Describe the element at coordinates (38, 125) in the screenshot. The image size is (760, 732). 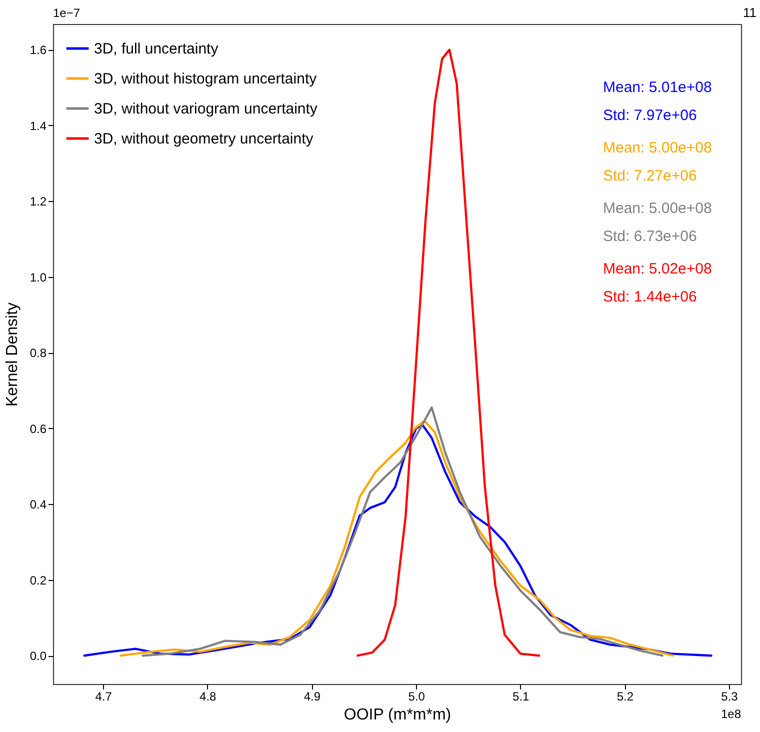
I see `y-tick-label: 1.4` at that location.